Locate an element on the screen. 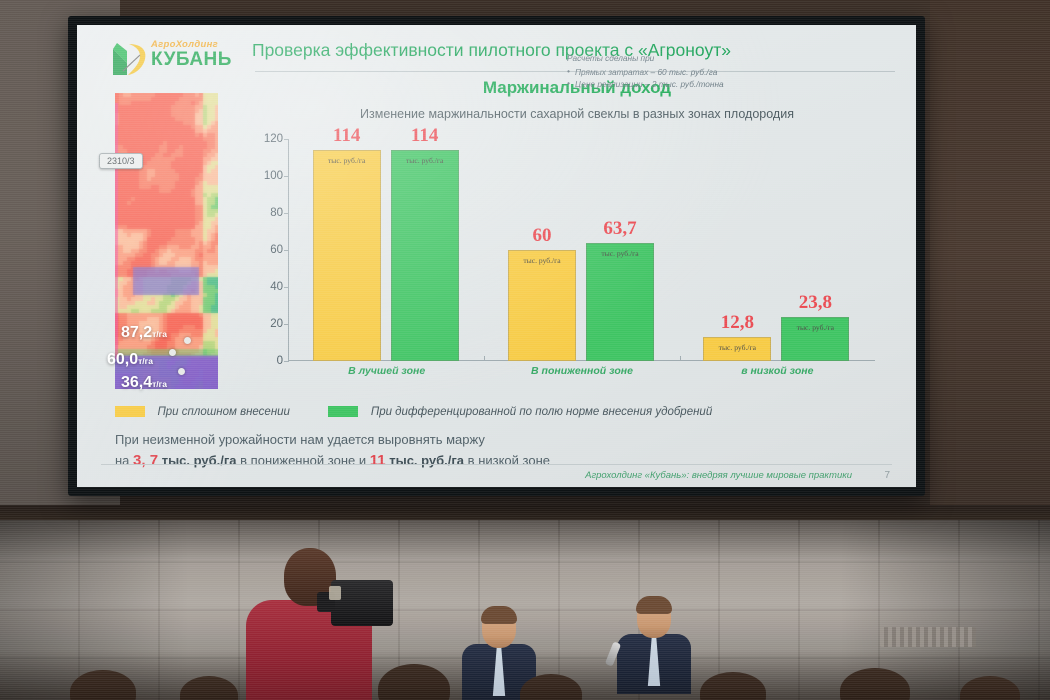  assumption-item: Цене реализации – 2 тыс. руб./тонна is located at coordinates (667, 84).